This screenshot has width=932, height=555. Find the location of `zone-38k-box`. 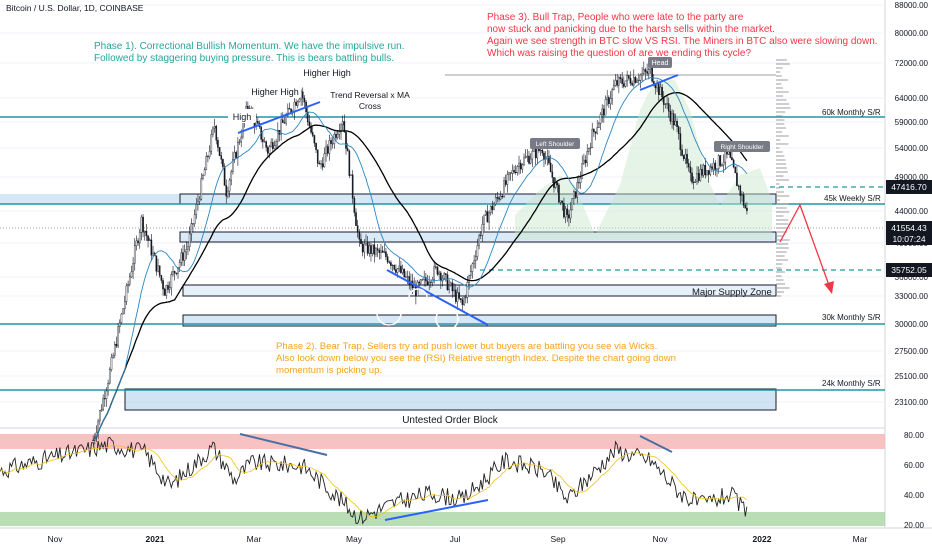

zone-38k-box is located at coordinates (478, 237).